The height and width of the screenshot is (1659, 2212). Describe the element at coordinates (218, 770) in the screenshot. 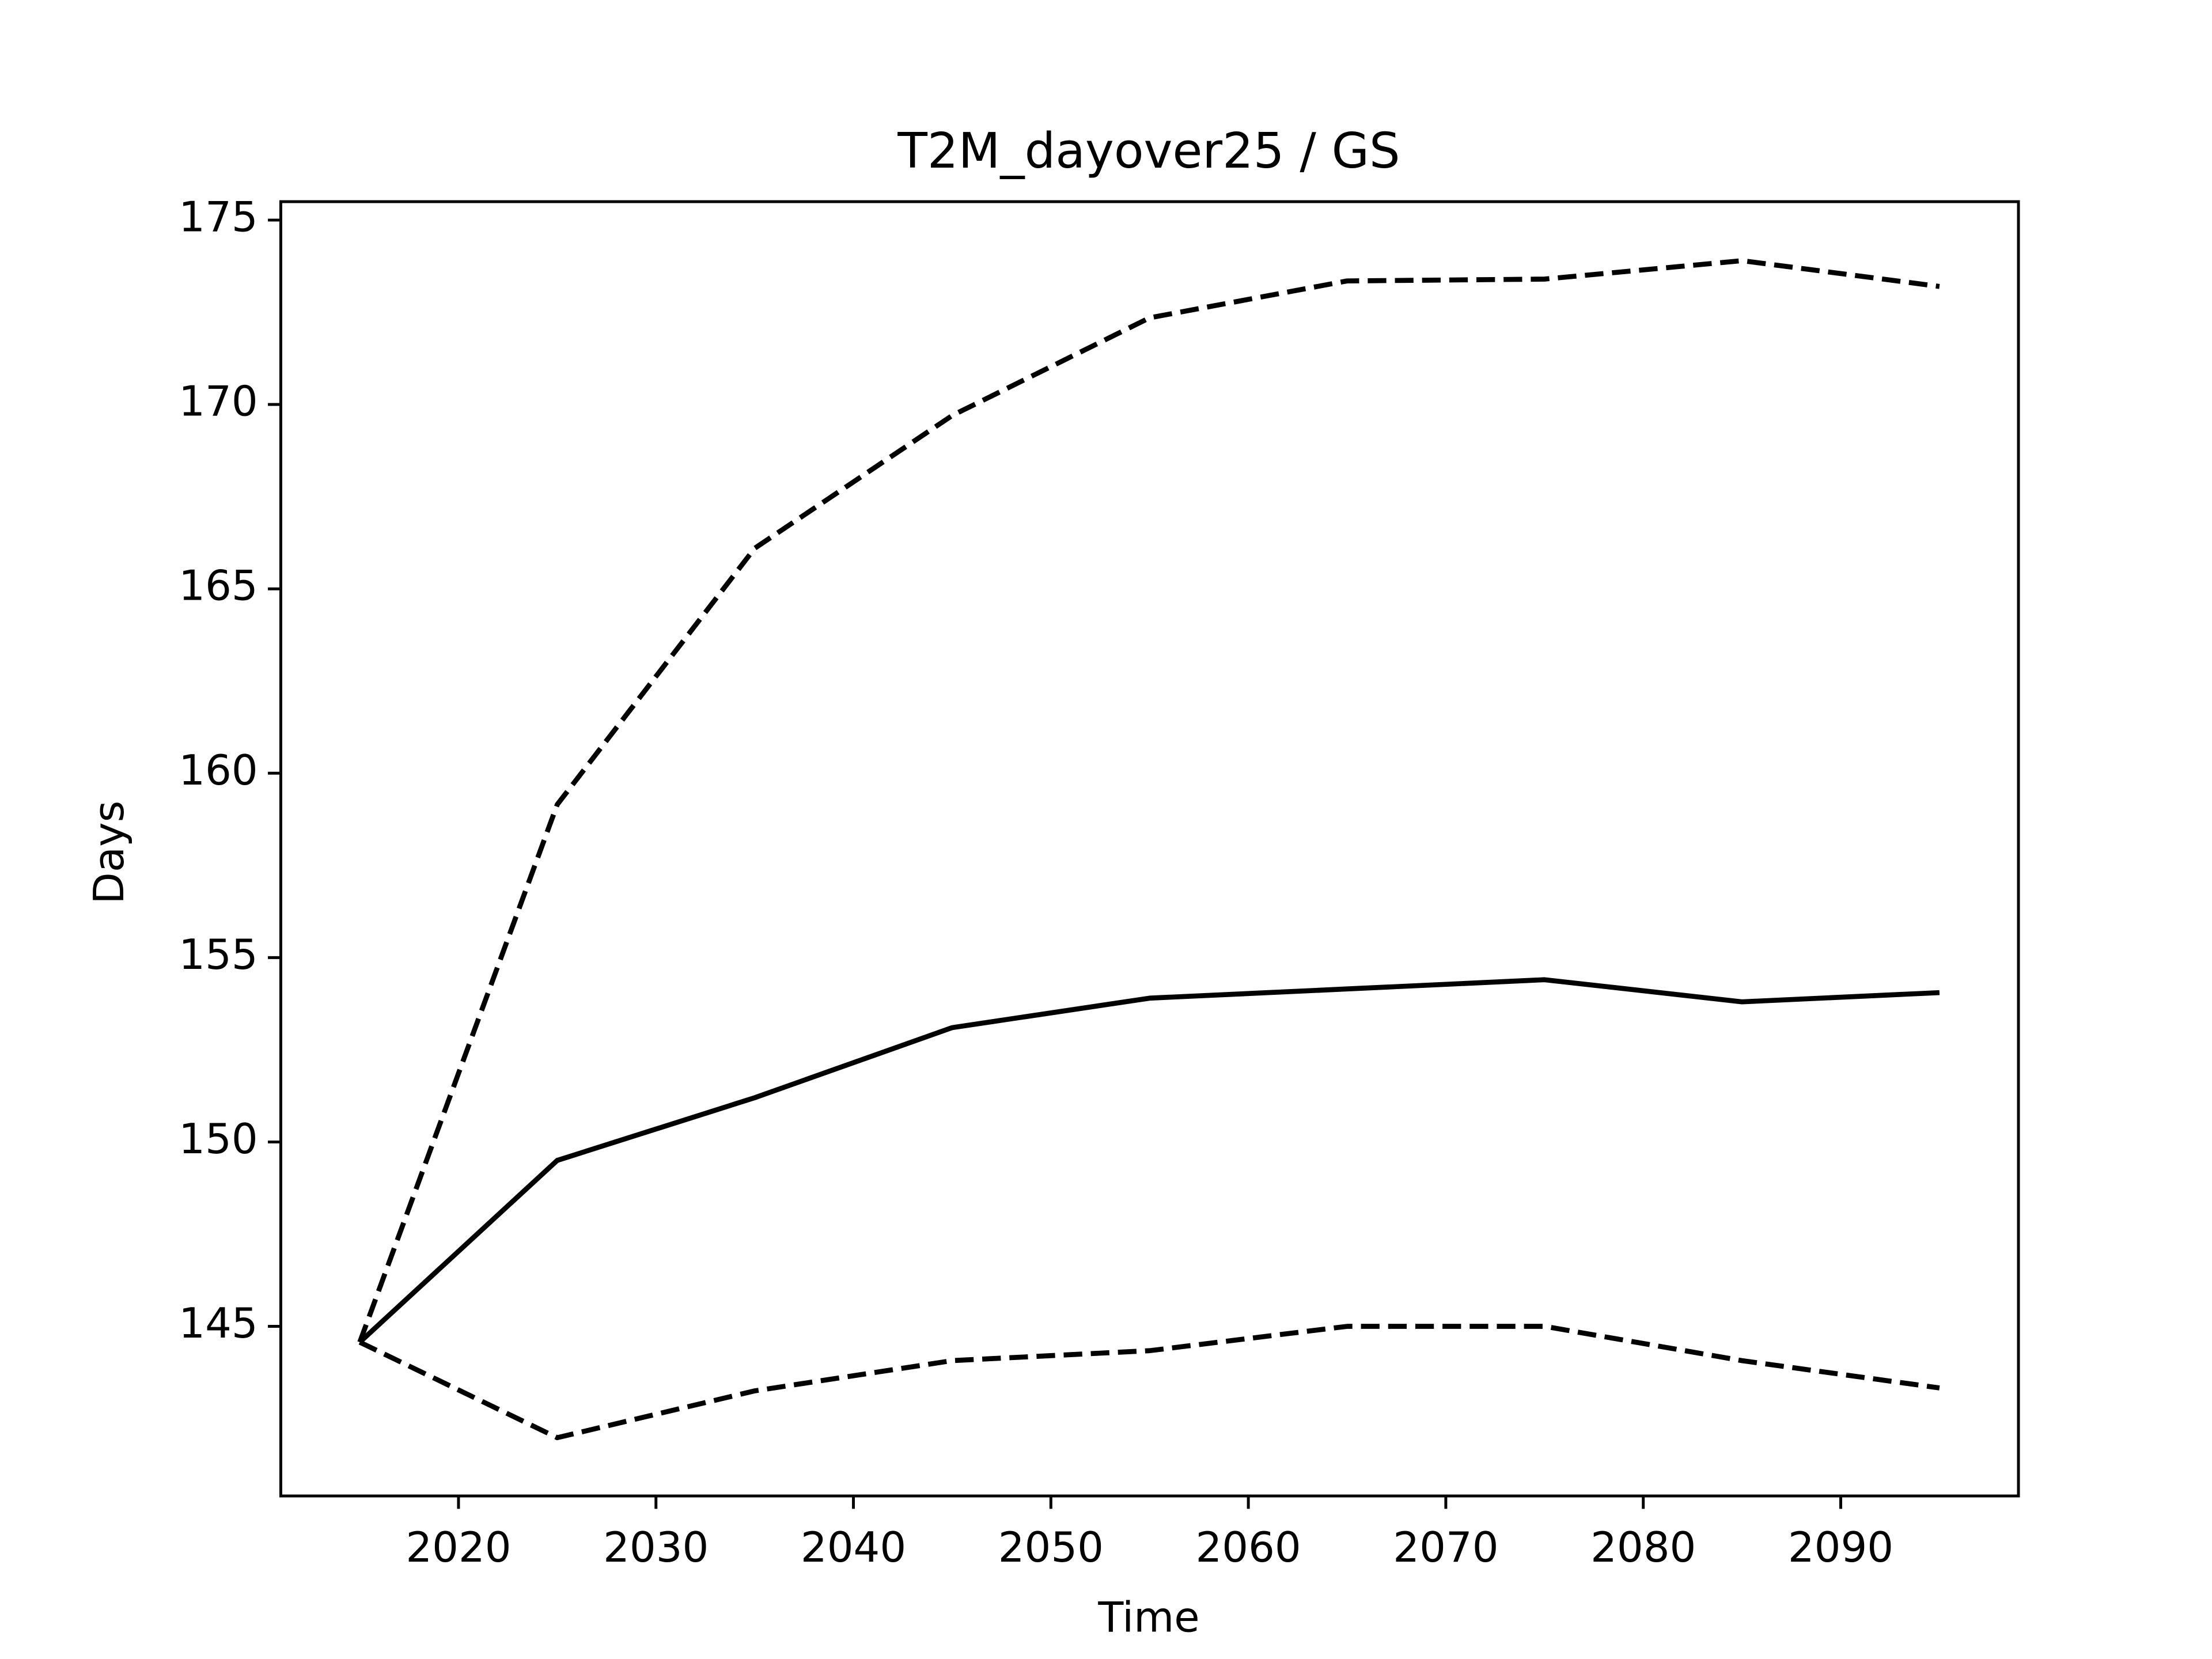

I see `y-tick-label: 160` at that location.